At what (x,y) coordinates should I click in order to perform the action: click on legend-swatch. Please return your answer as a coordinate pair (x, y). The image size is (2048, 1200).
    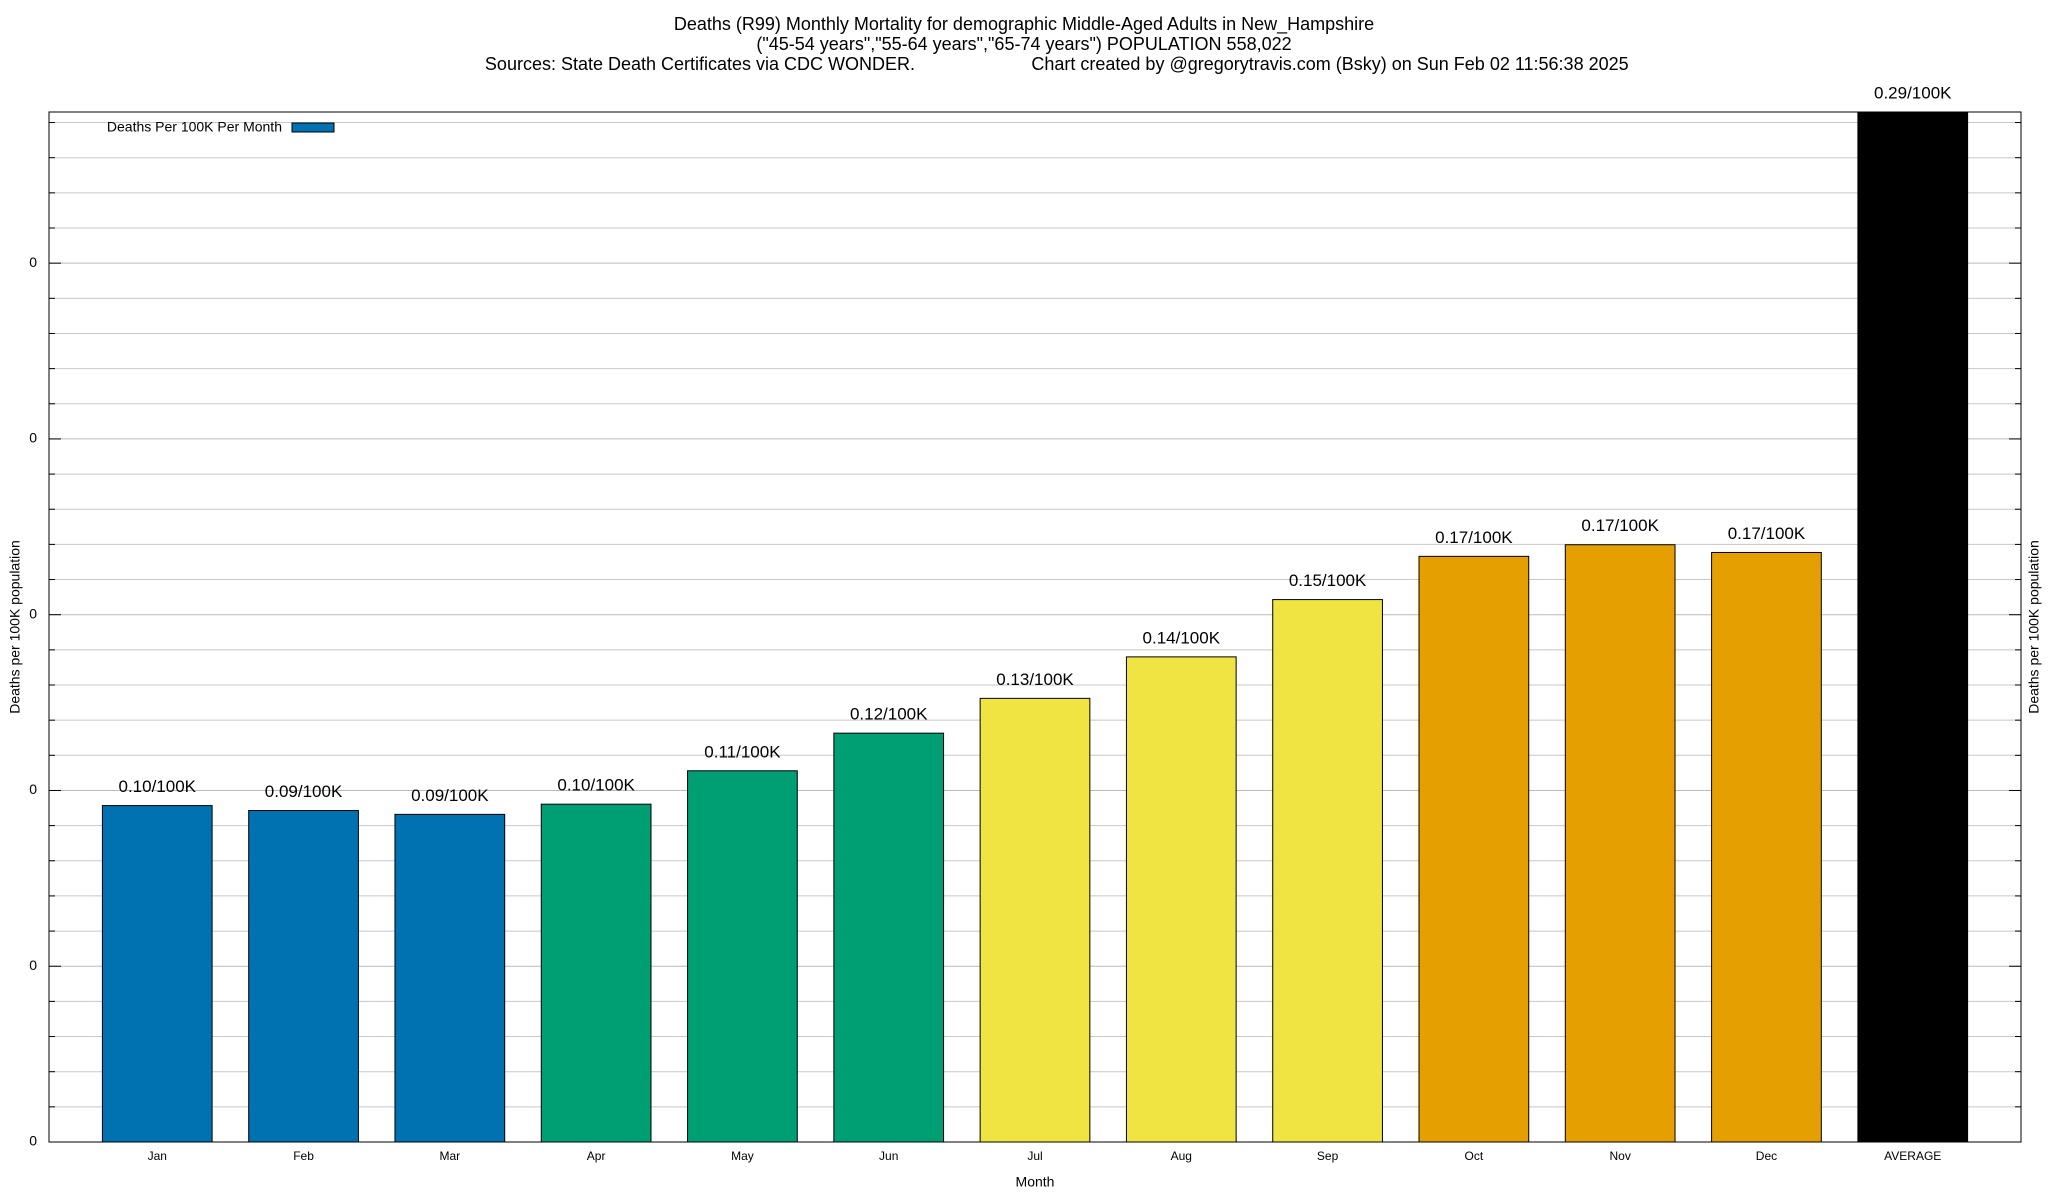
    Looking at the image, I should click on (313, 127).